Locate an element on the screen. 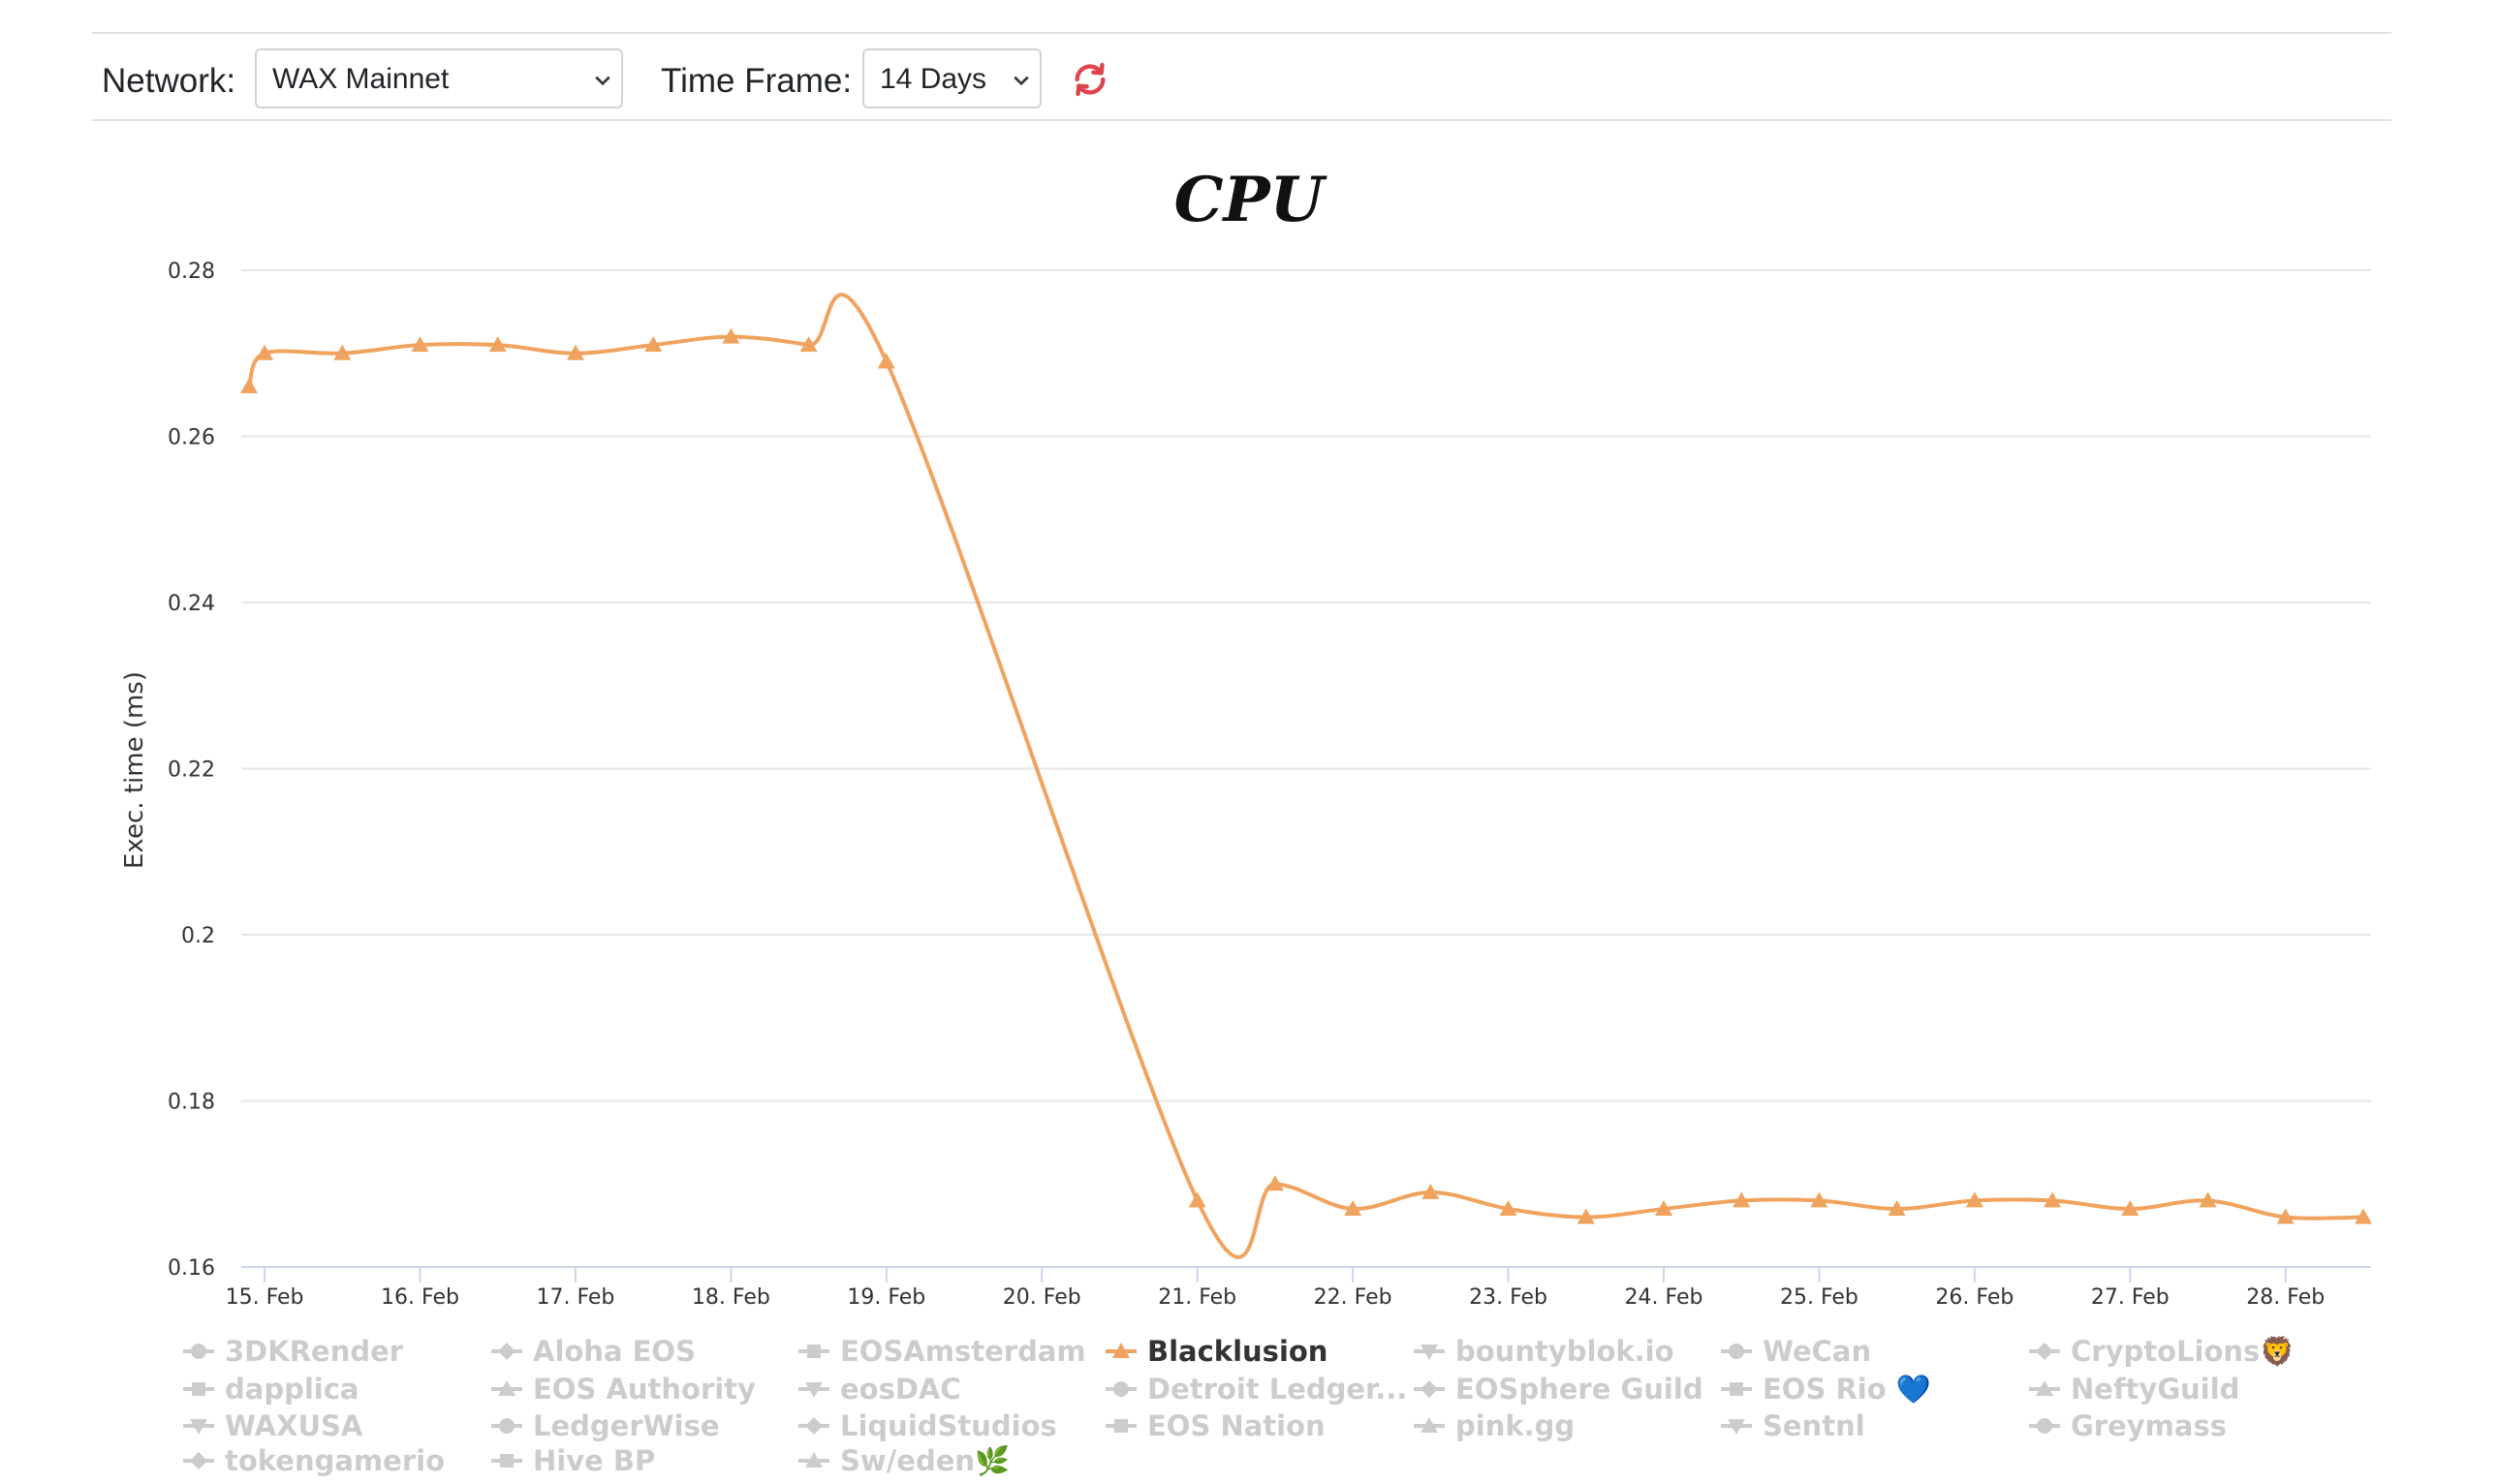 This screenshot has width=2498, height=1484. legend-item-label: 3DKRender is located at coordinates (314, 1351).